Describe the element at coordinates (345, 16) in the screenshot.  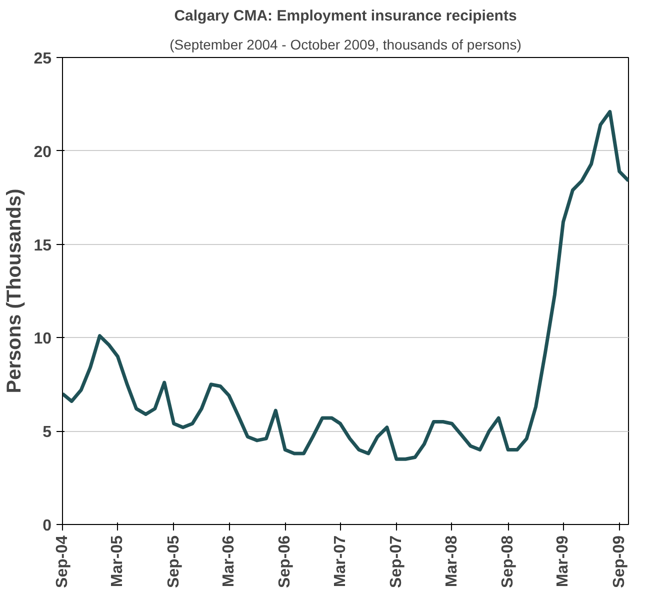
I see `chart-title: Calgary CMA: Employment insurance recipients` at that location.